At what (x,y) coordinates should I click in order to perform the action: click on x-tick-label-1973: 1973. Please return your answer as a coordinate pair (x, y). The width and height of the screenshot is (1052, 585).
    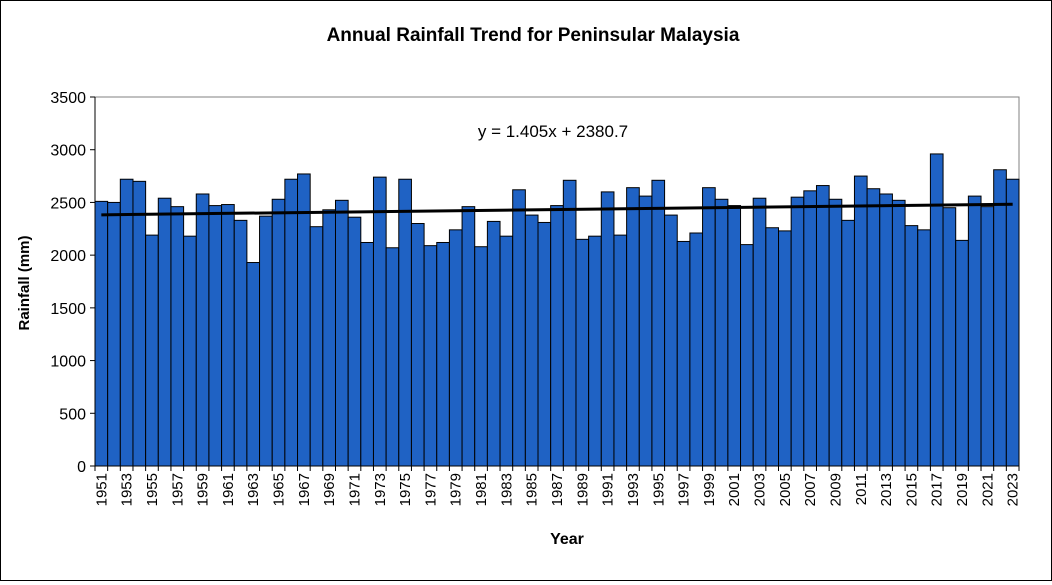
    Looking at the image, I should click on (380, 489).